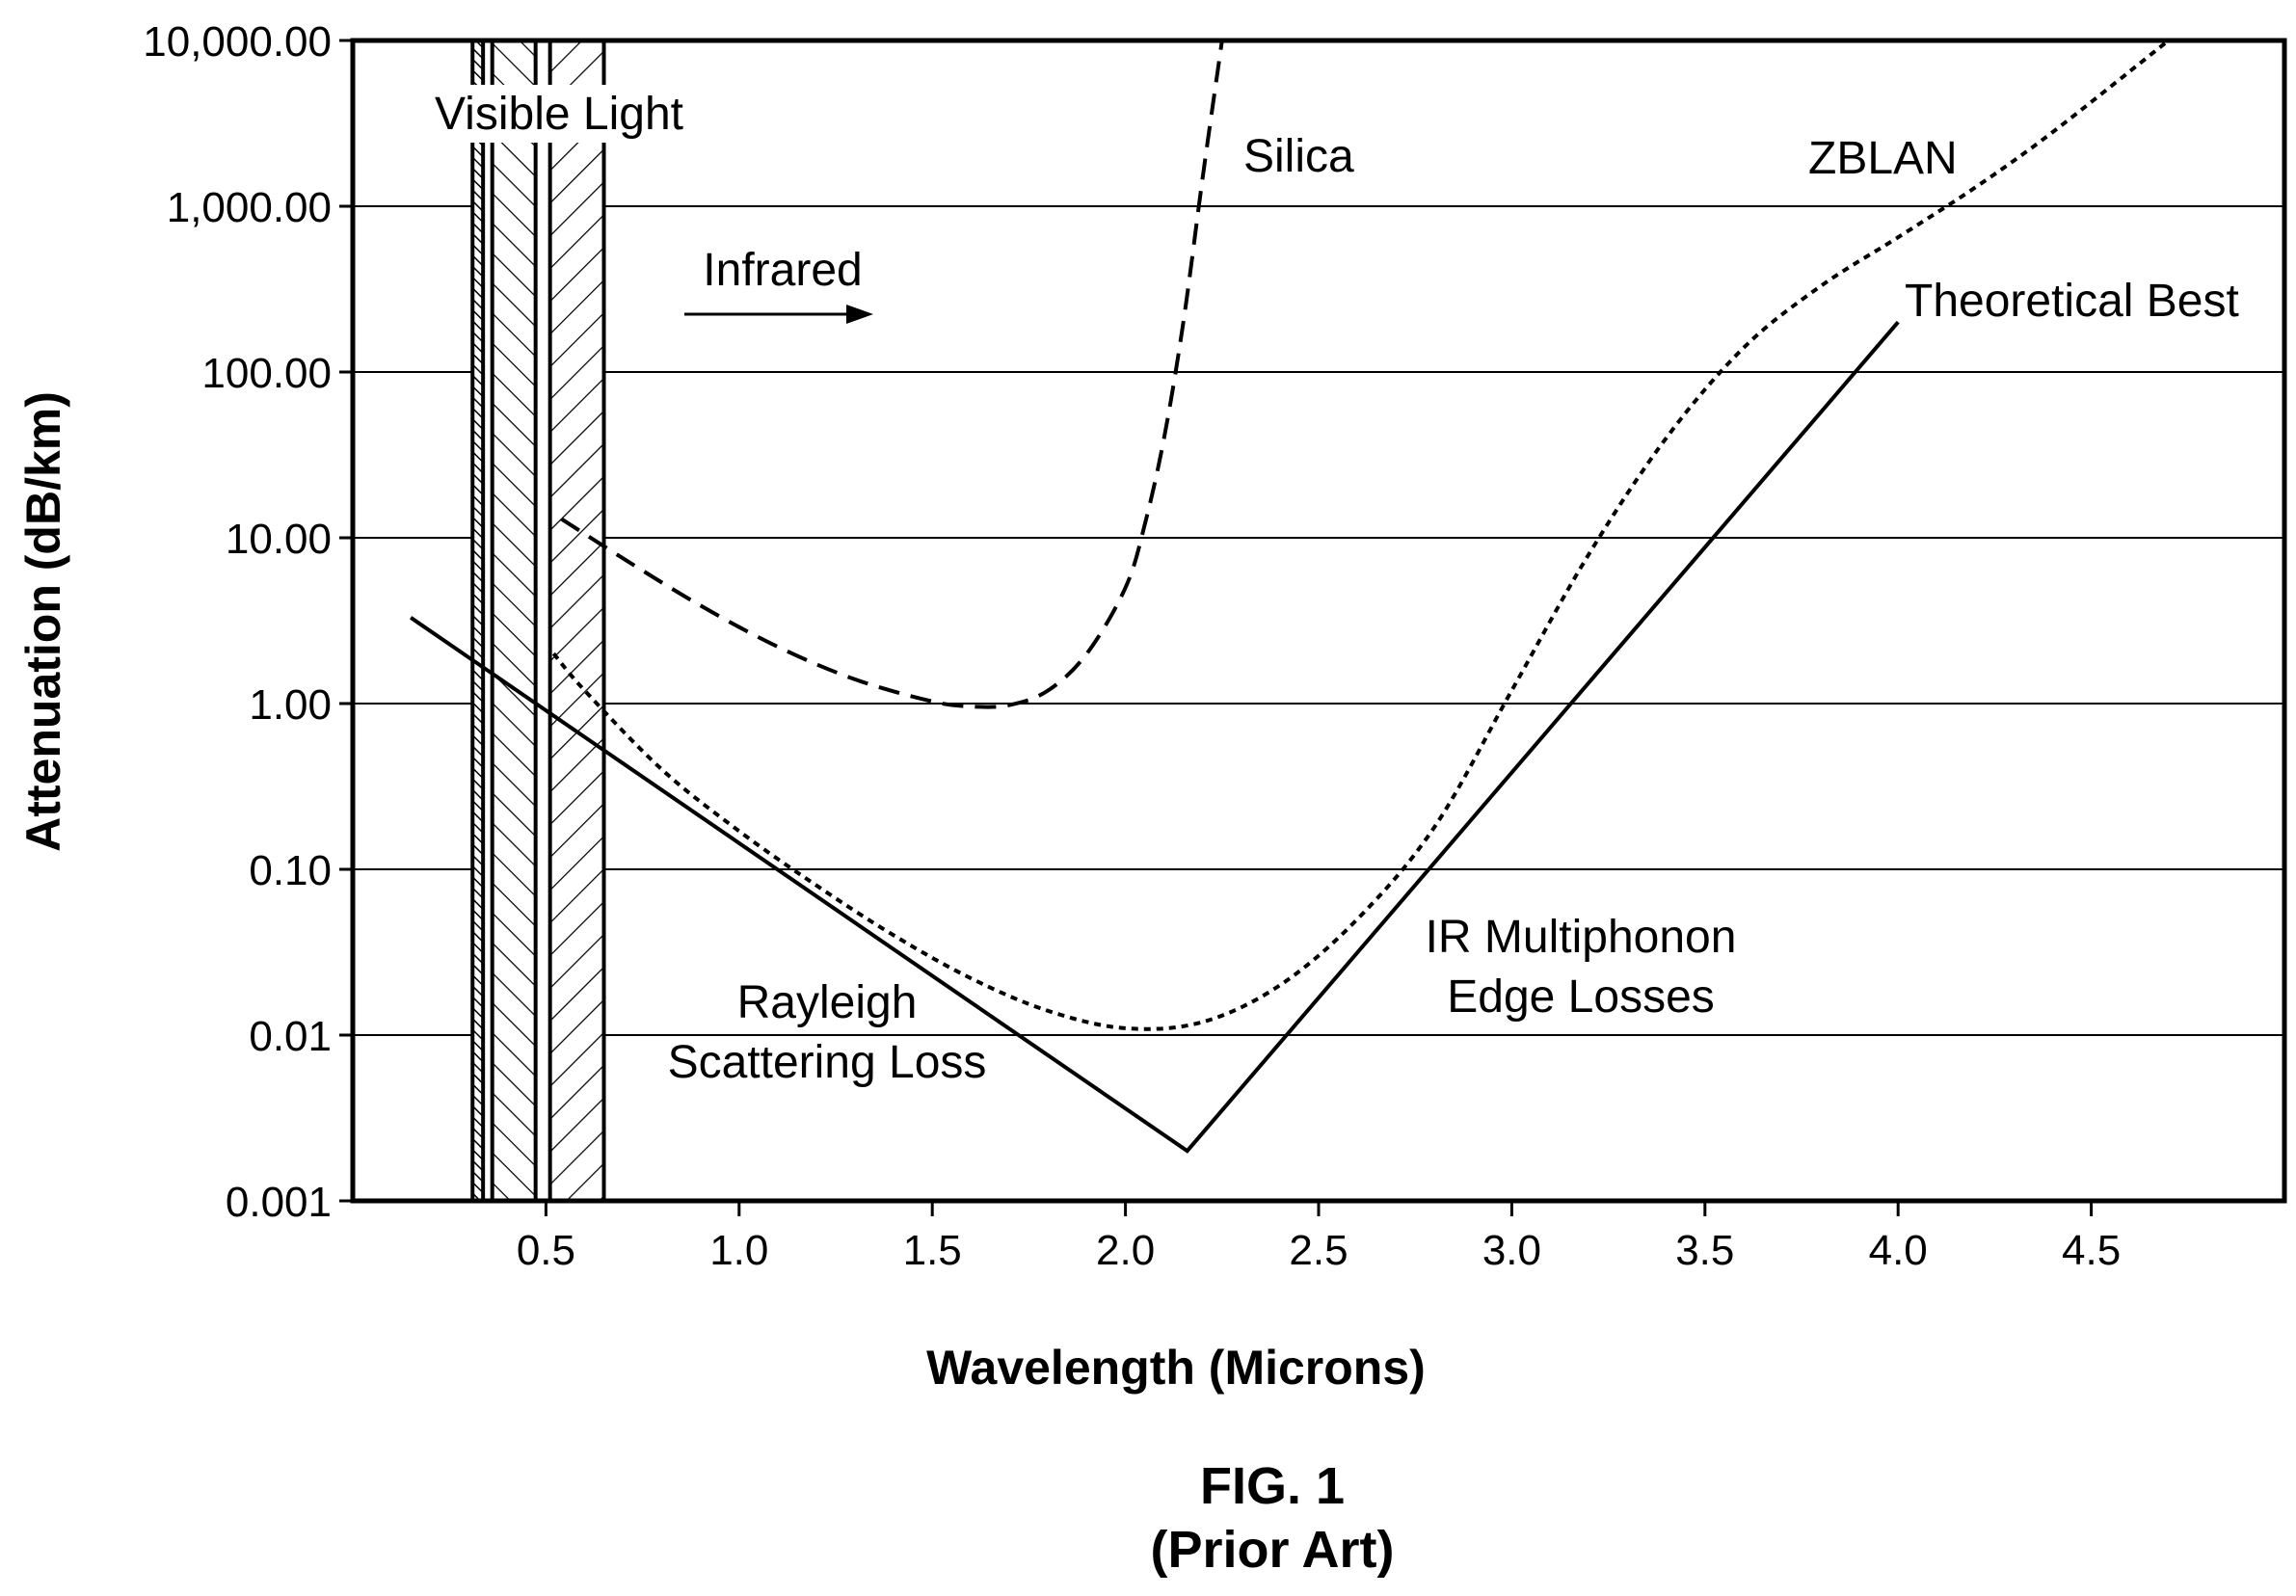  Describe the element at coordinates (546, 1250) in the screenshot. I see `x-tick-label: 0.5` at that location.